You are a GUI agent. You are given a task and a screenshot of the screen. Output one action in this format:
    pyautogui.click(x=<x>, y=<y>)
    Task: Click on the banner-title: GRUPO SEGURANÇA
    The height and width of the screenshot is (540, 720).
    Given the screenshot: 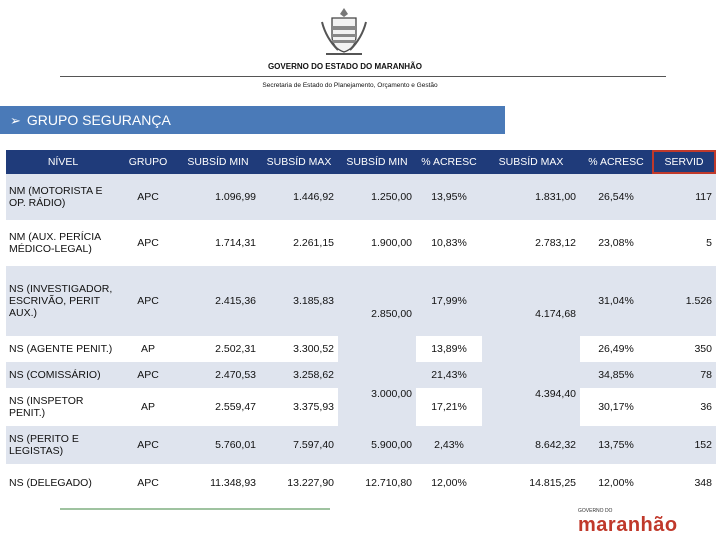 What is the action you would take?
    pyautogui.click(x=98, y=120)
    